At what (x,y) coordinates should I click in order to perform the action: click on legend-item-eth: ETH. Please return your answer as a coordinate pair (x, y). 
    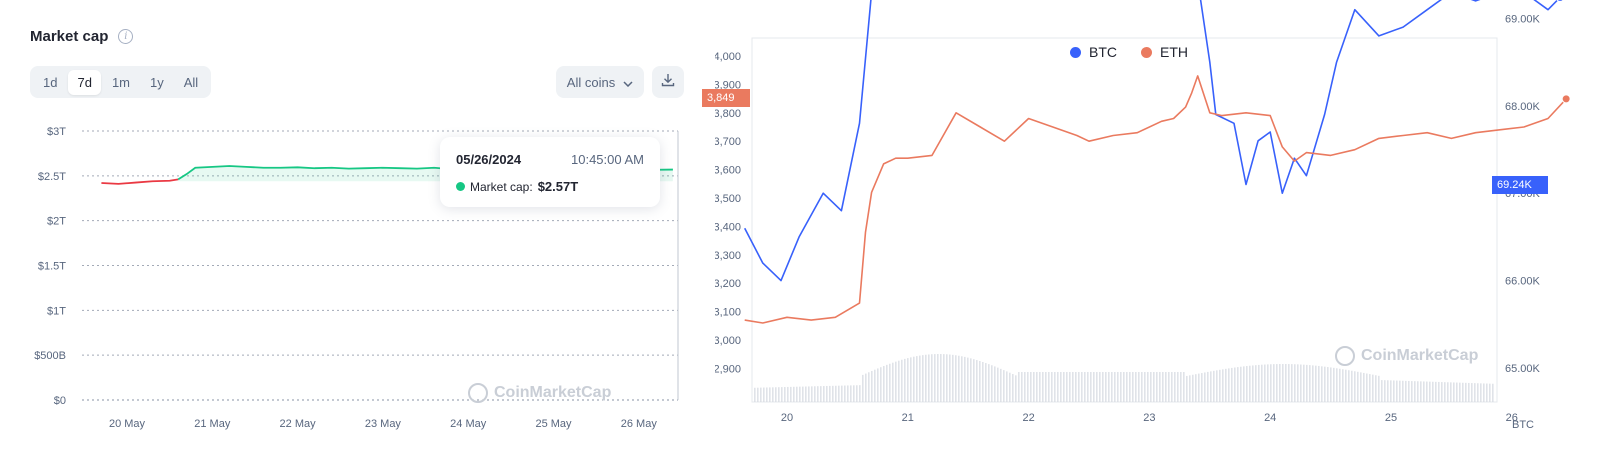
    Looking at the image, I should click on (1164, 52).